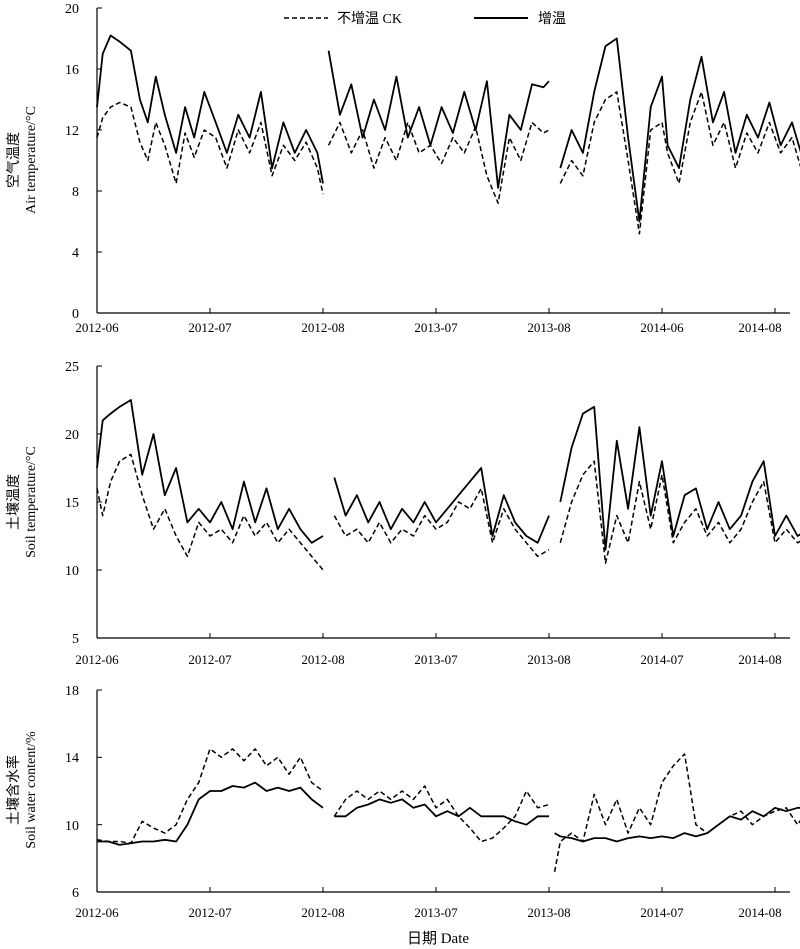 This screenshot has height=949, width=800. I want to click on y-axis-label-cn: 空气温度, so click(14, 160).